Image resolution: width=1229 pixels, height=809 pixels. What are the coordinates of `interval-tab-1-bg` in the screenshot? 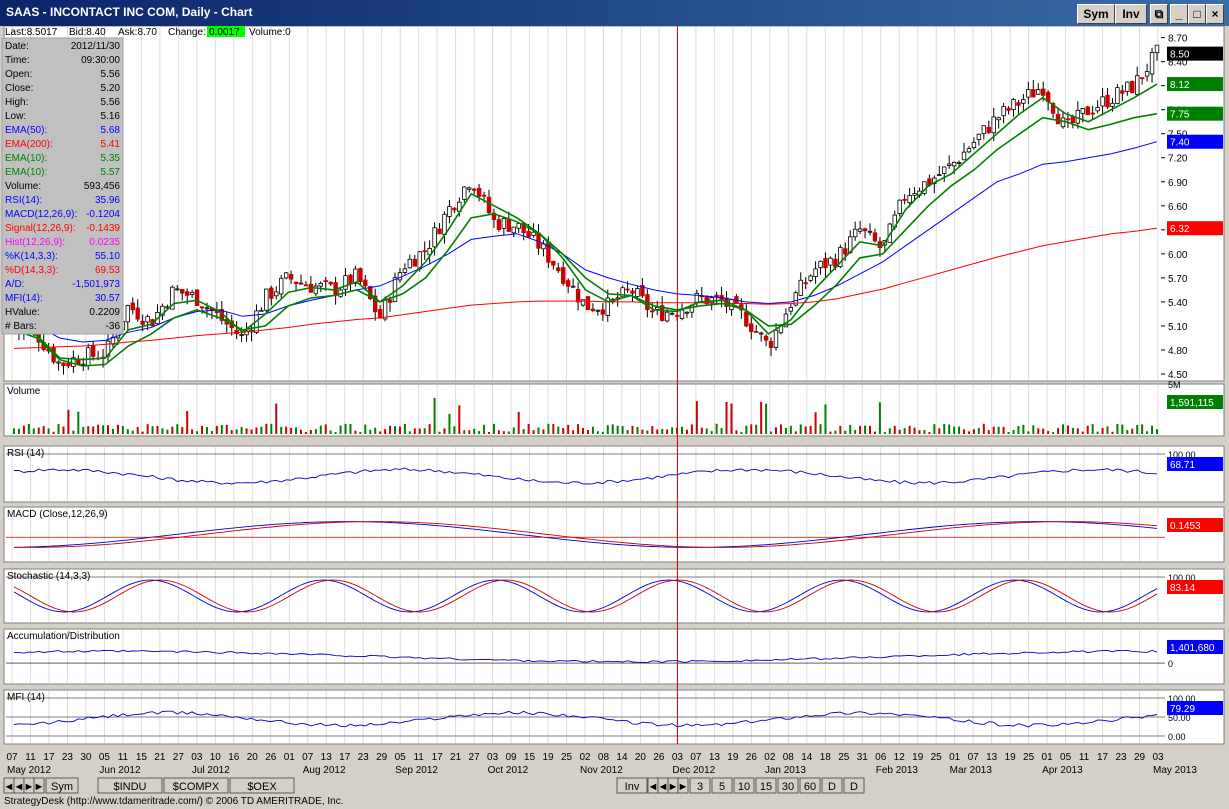 It's located at (722, 785).